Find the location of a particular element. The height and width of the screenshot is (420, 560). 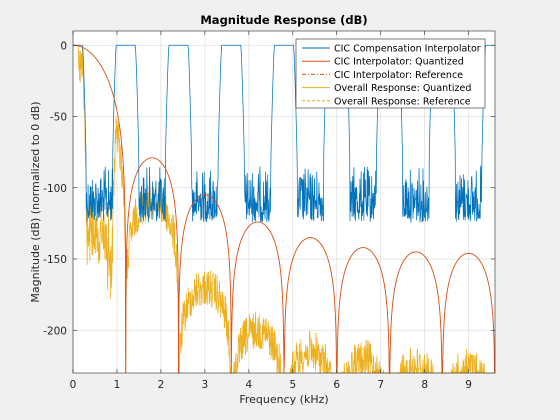

y-tick-labels: 0 -50 -100 -150 -200 is located at coordinates (55, 188).